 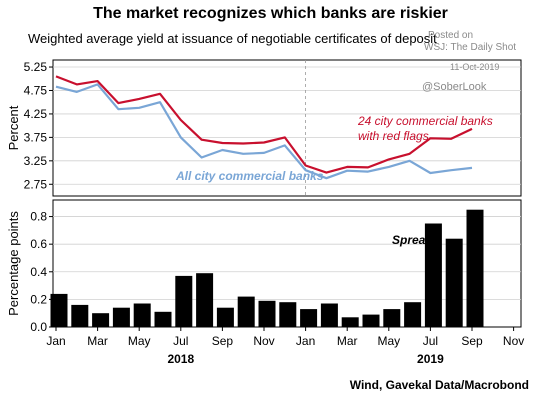 What do you see at coordinates (38, 244) in the screenshot?
I see `bottom-ytick-label: 0.6` at bounding box center [38, 244].